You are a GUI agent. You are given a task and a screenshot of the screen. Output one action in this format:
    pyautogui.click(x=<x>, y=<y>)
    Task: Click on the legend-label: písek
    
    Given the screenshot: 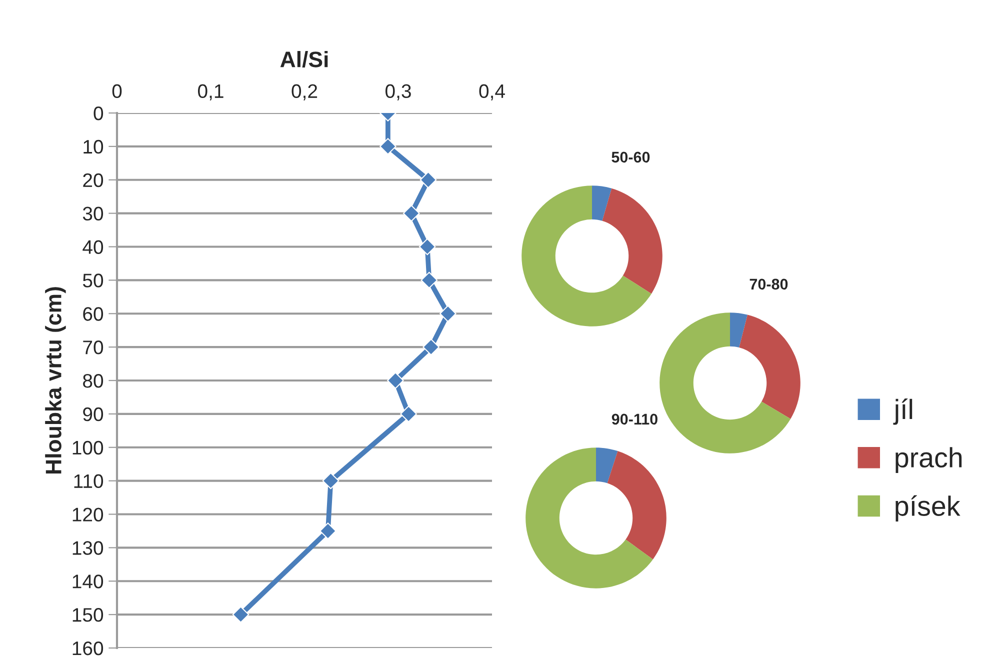 What is the action you would take?
    pyautogui.click(x=928, y=508)
    